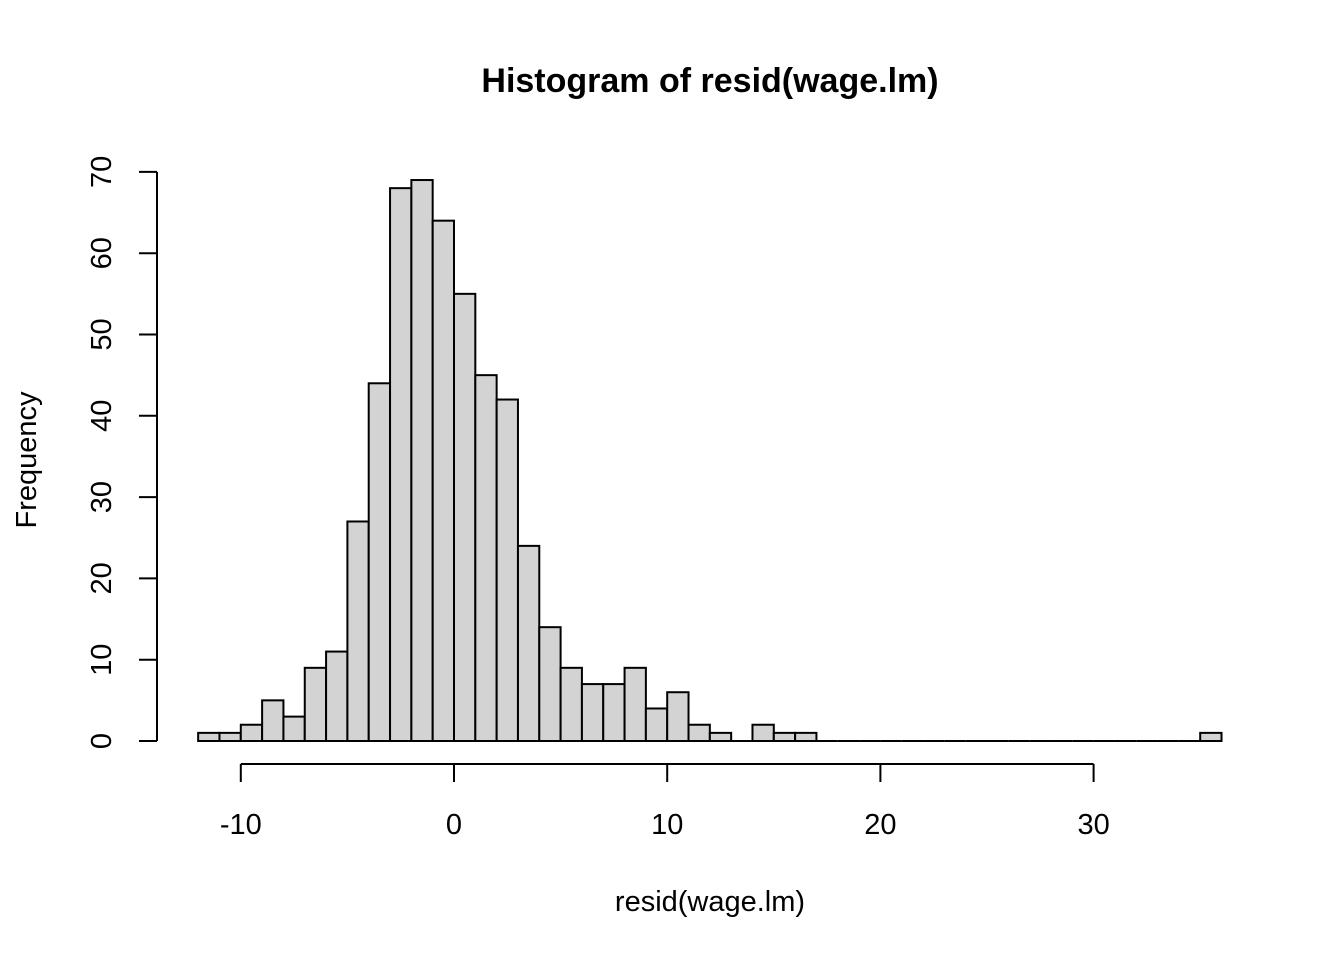 This screenshot has height=960, width=1344. I want to click on x-tick-label: 20, so click(880, 825).